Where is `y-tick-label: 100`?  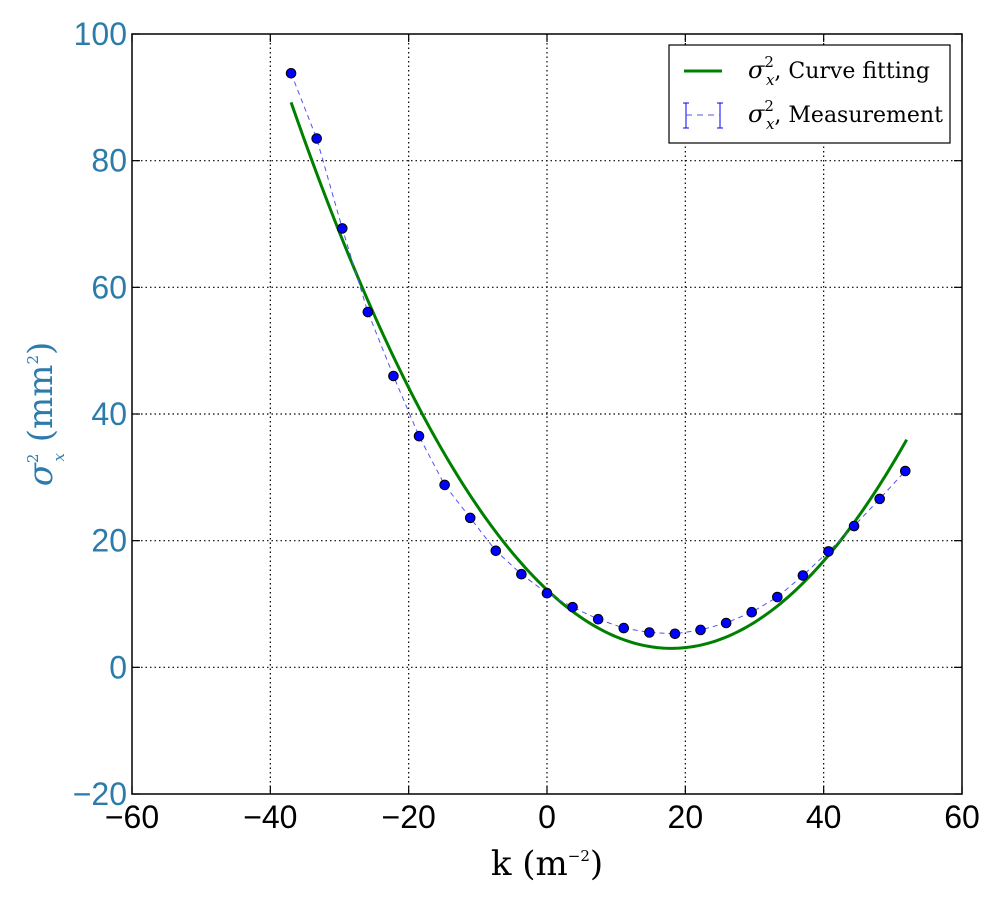
y-tick-label: 100 is located at coordinates (100, 34).